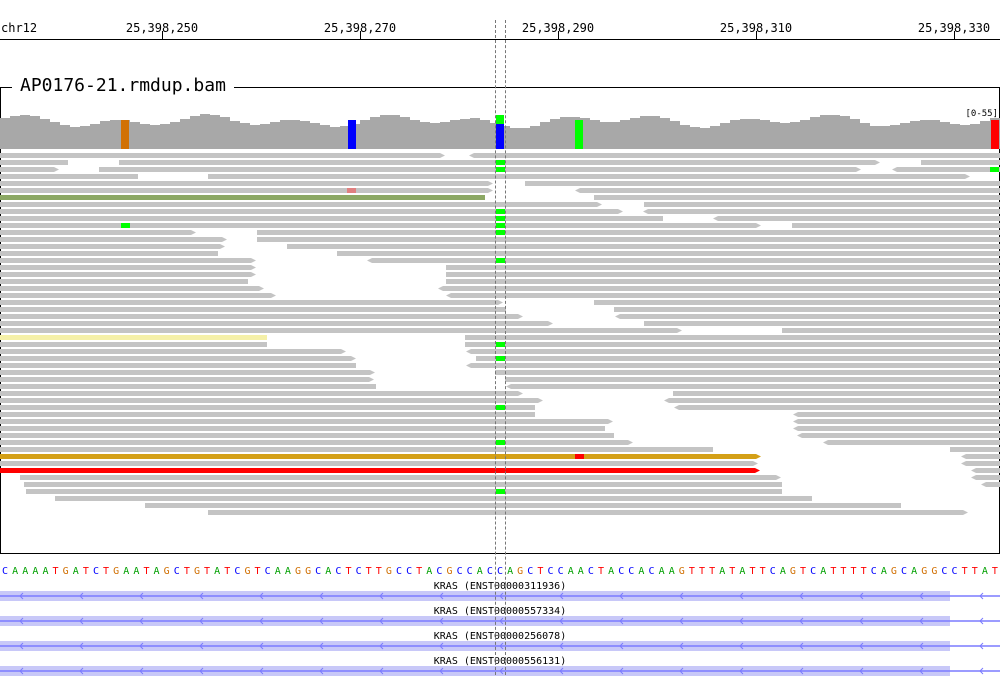 This screenshot has width=1000, height=695. I want to click on track-title: AP0176-21.rmdup.bam, so click(123, 85).